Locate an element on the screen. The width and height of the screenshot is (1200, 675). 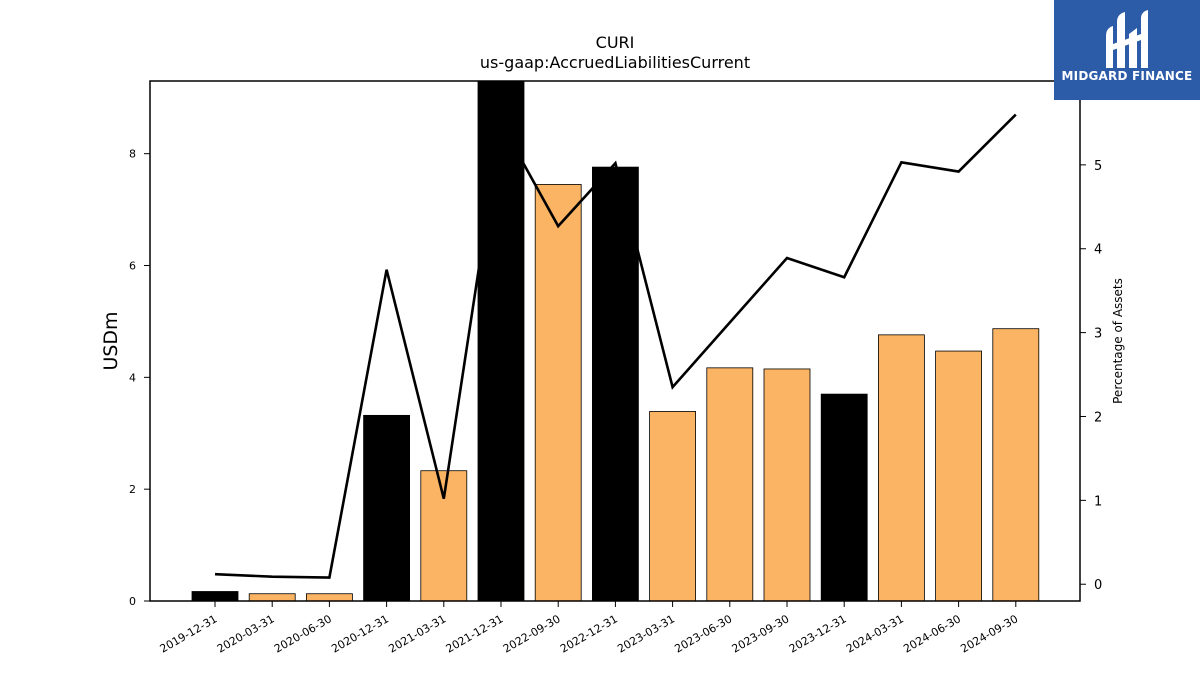
x-tick-label: 2022-09-30 is located at coordinates (532, 633).